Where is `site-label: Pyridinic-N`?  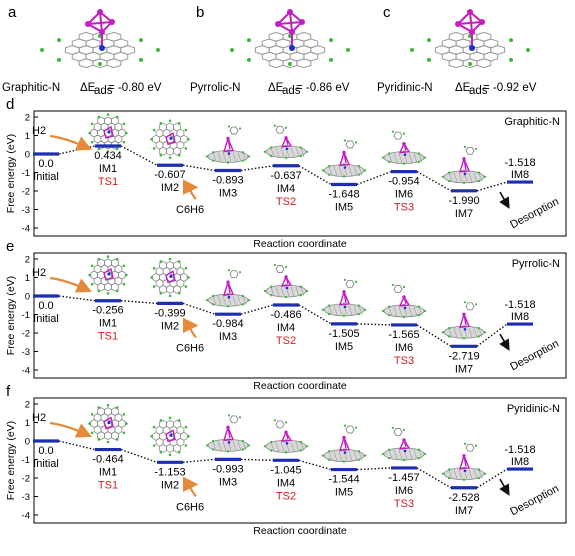 site-label: Pyridinic-N is located at coordinates (405, 88).